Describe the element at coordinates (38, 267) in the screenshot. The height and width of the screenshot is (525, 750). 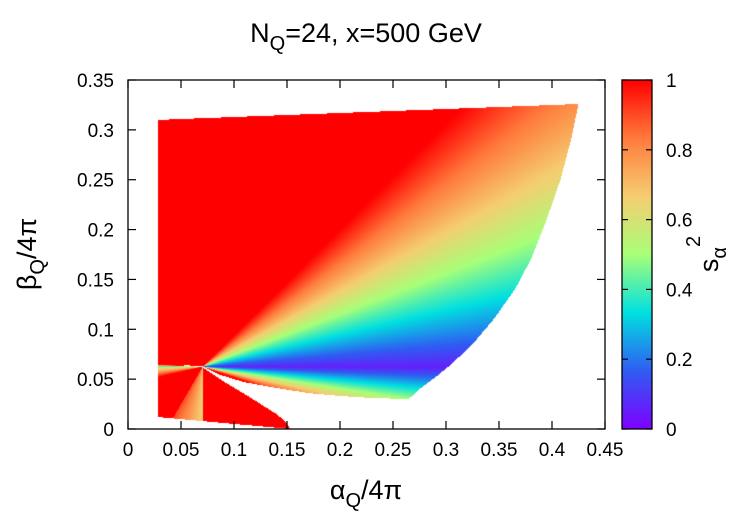
I see `ylabel-sub: Q` at that location.